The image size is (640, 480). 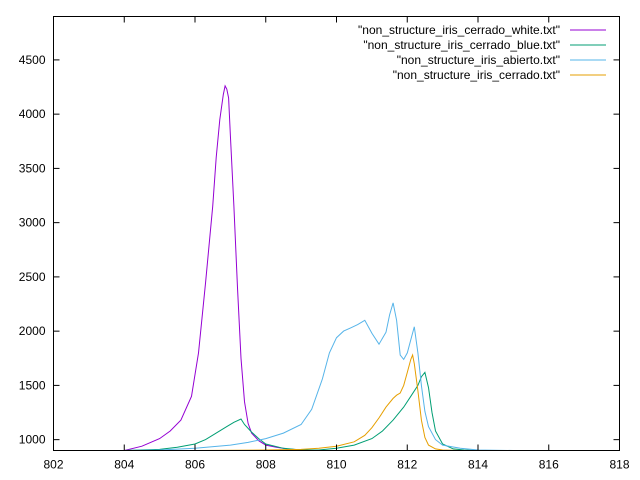 I want to click on y-tick-label: 4500, so click(x=32, y=60).